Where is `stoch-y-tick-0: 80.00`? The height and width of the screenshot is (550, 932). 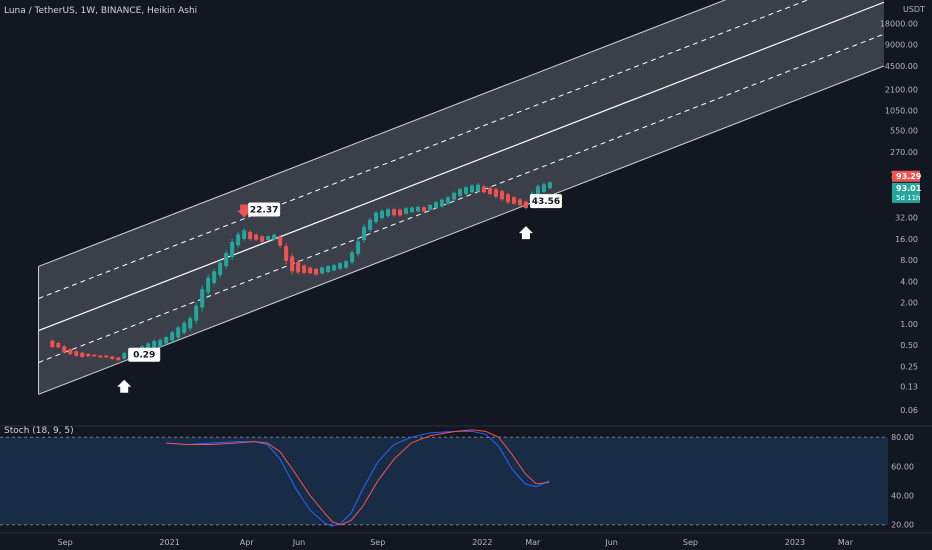
stoch-y-tick-0: 80.00 is located at coordinates (902, 437).